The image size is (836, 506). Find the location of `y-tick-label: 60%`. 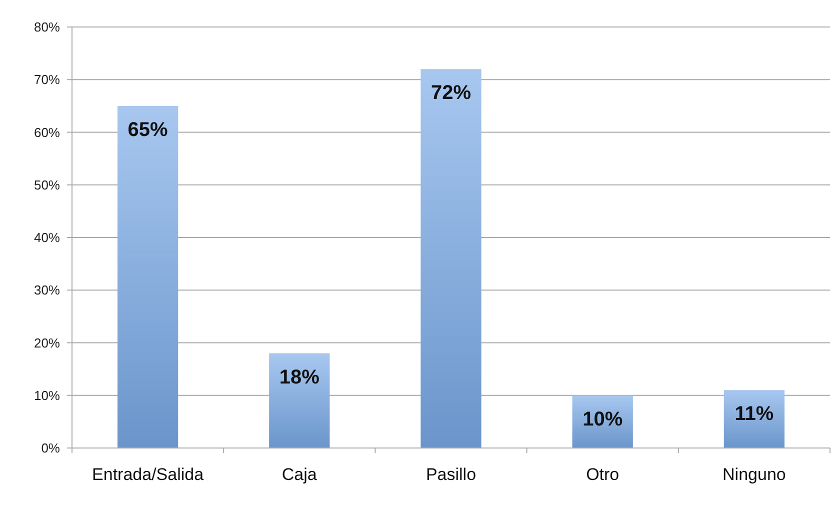

y-tick-label: 60% is located at coordinates (47, 132).